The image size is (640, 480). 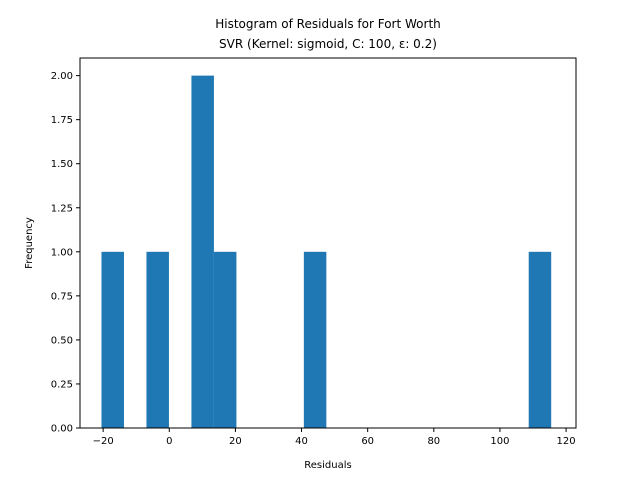 What do you see at coordinates (62, 340) in the screenshot?
I see `y-tick-label: 0.50` at bounding box center [62, 340].